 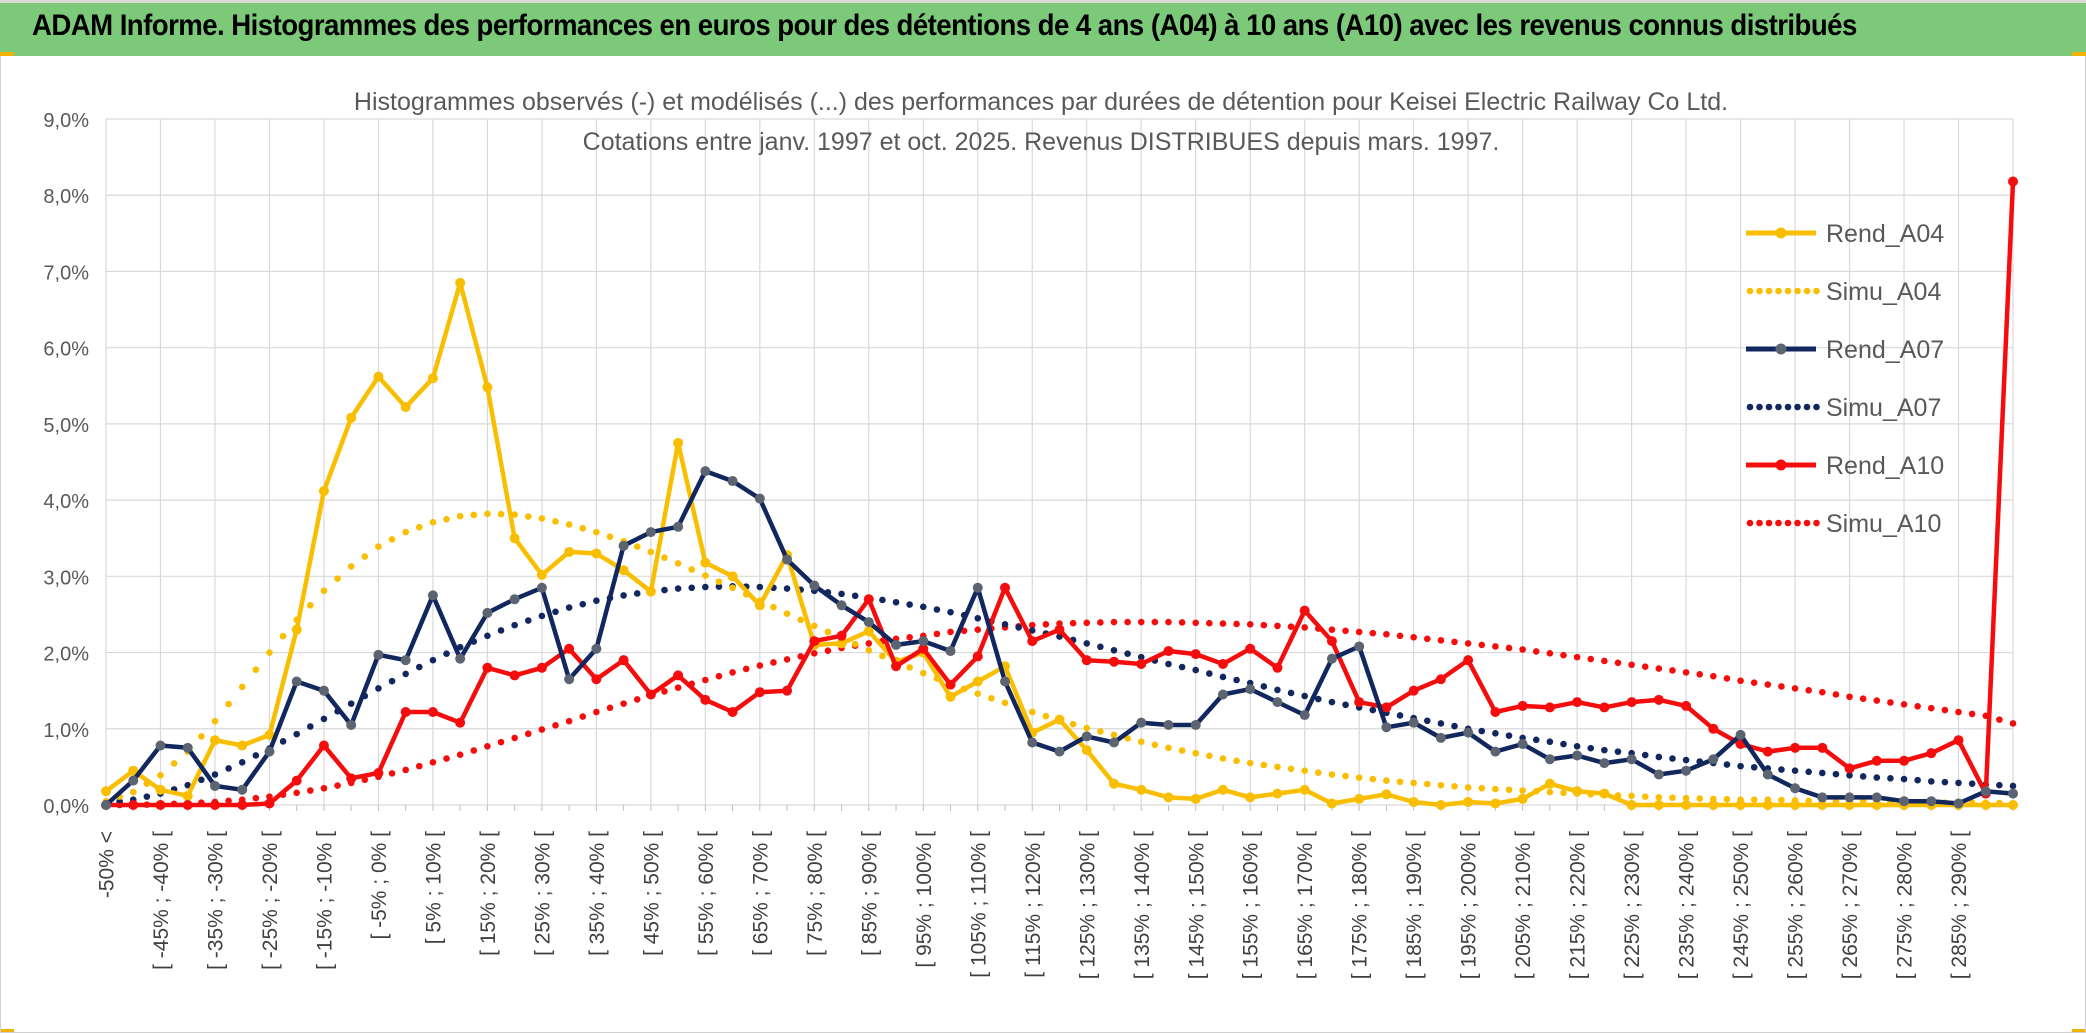 I want to click on x-tick-label: [ 285% ; 290% [, so click(x=1959, y=905).